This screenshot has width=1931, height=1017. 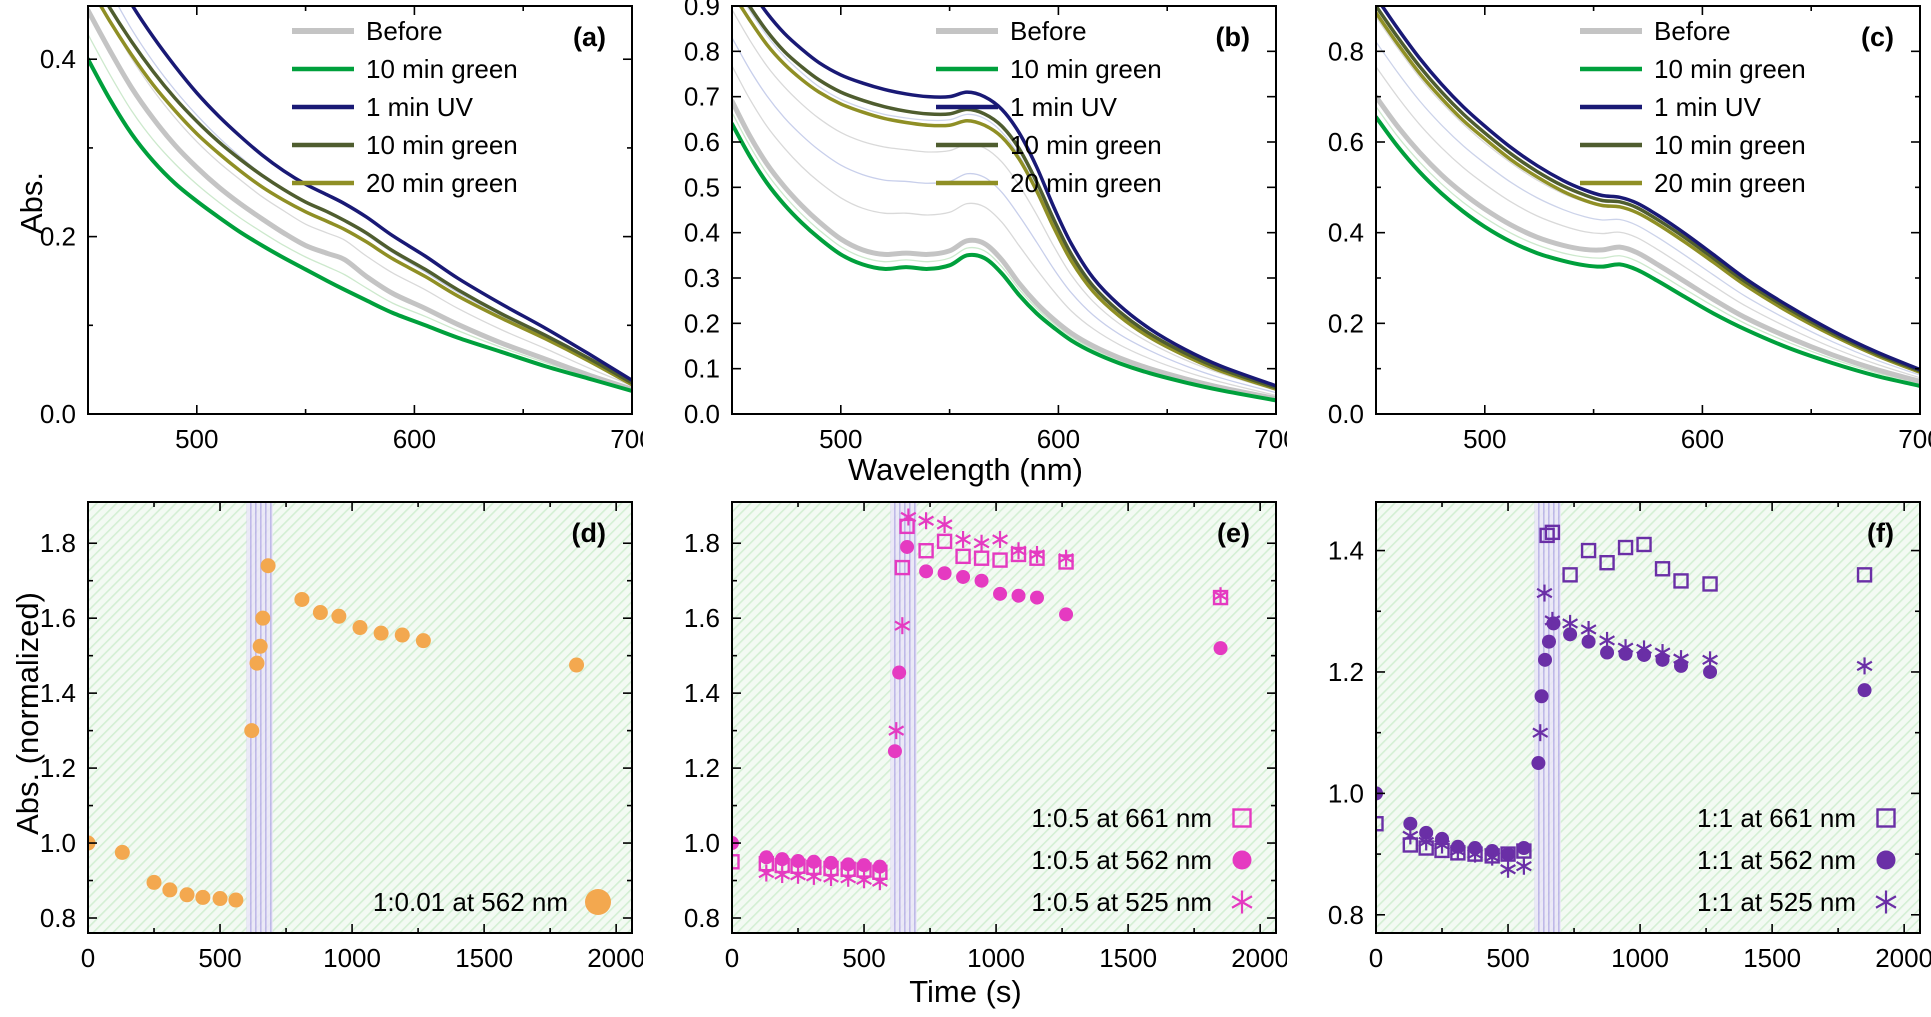 What do you see at coordinates (589, 37) in the screenshot?
I see `svg-text: (a)` at bounding box center [589, 37].